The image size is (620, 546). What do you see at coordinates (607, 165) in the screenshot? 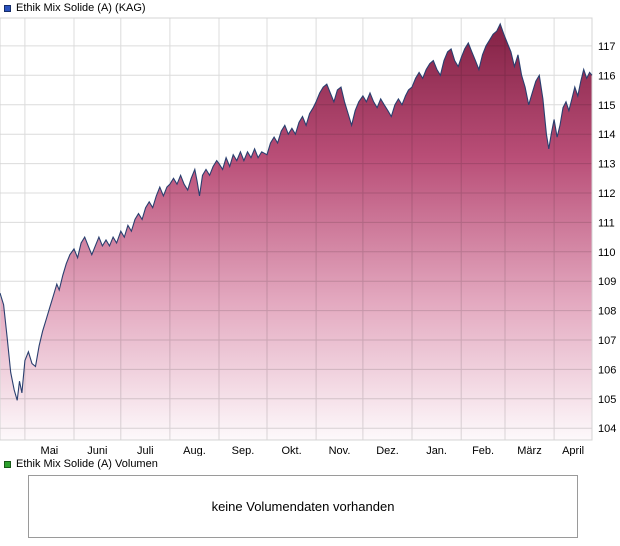
I see `svg-text: 113` at bounding box center [607, 165].